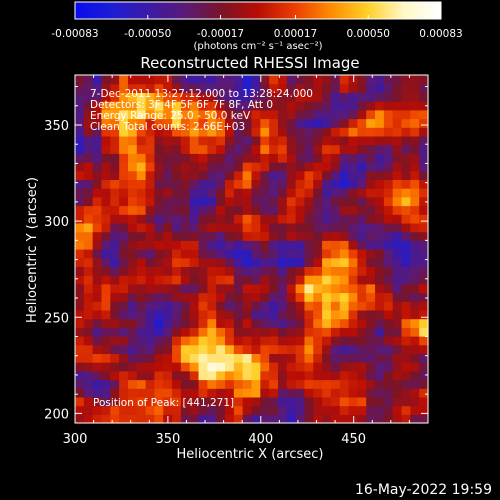 The width and height of the screenshot is (500, 500). What do you see at coordinates (56, 222) in the screenshot?
I see `y-tick-label: 300` at bounding box center [56, 222].